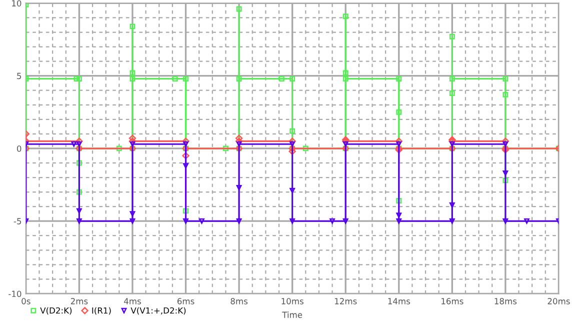  I want to click on x-tick-label: 18ms, so click(505, 301).